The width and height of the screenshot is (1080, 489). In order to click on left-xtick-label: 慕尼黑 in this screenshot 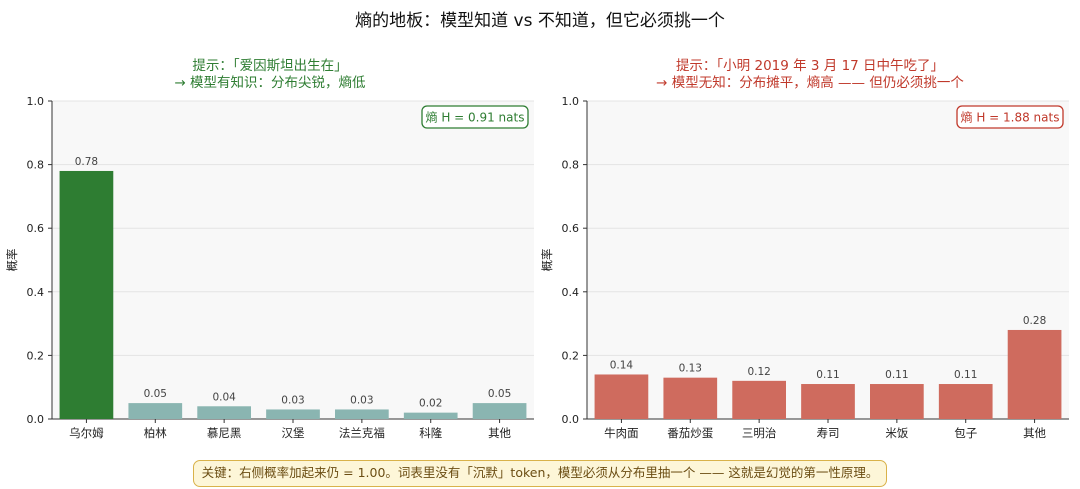, I will do `click(224, 433)`.